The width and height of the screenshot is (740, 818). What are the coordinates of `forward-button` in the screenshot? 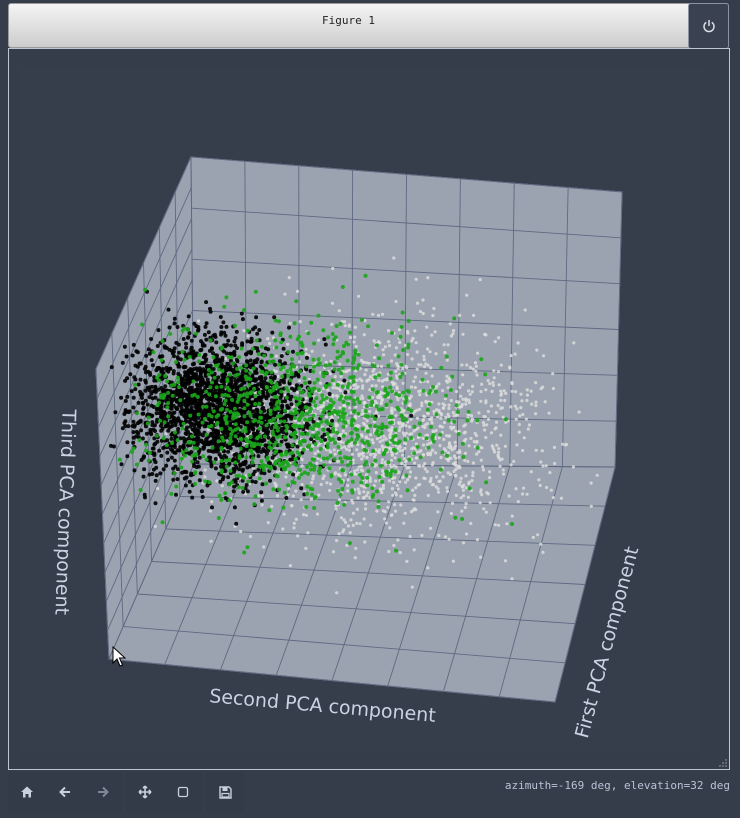 It's located at (103, 792).